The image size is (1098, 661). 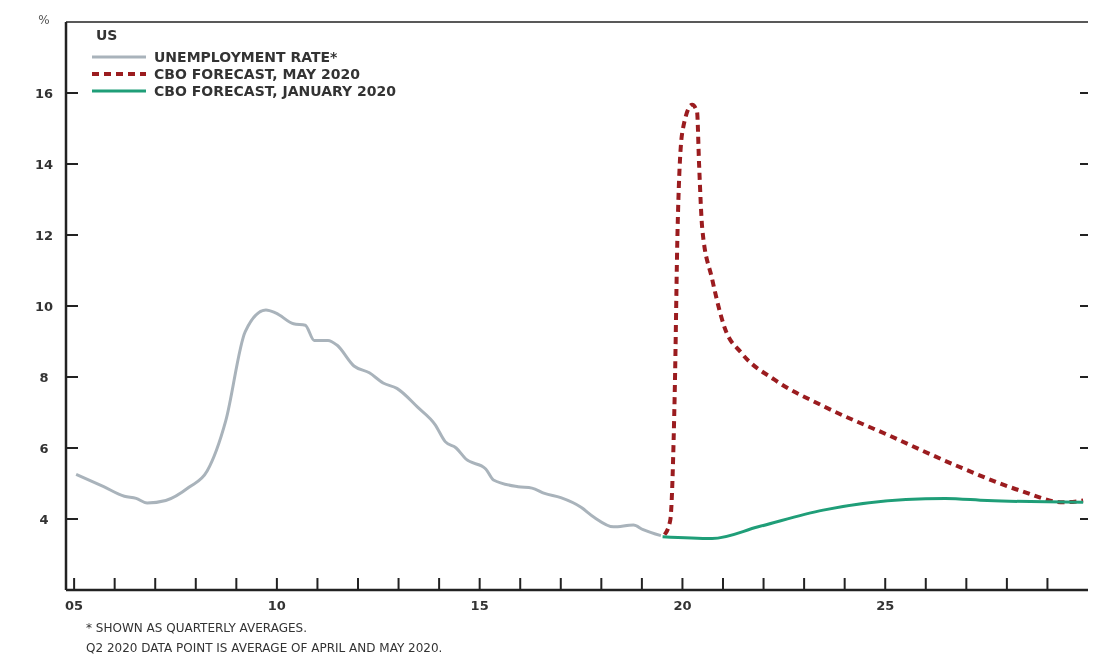 I want to click on y-tick-label: 6, so click(x=44, y=448).